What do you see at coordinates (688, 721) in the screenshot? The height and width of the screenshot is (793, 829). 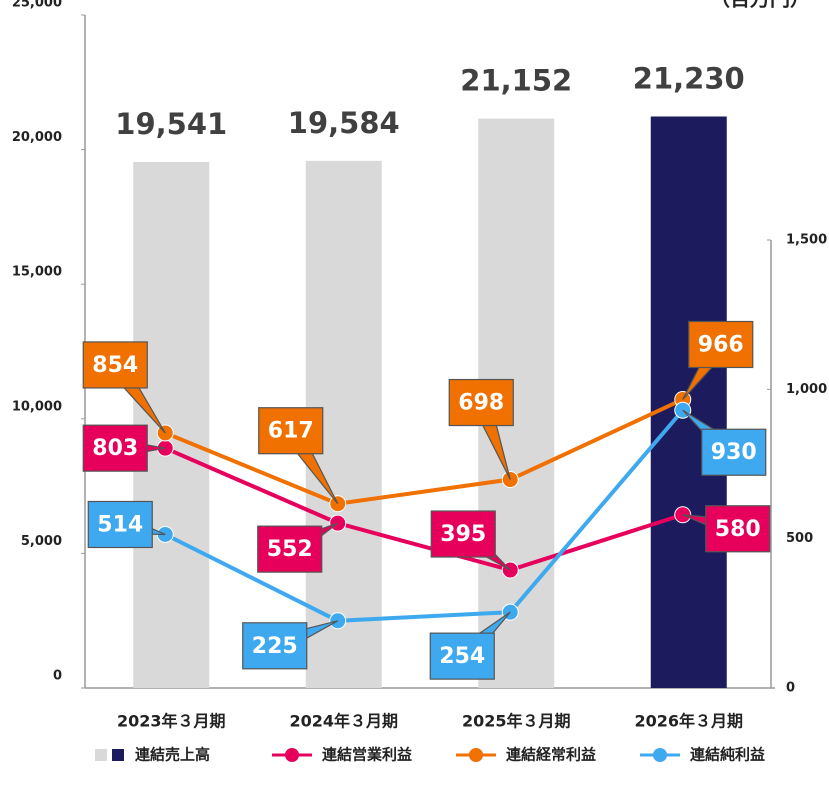 I see `x-tick-label: 2026年３月期` at bounding box center [688, 721].